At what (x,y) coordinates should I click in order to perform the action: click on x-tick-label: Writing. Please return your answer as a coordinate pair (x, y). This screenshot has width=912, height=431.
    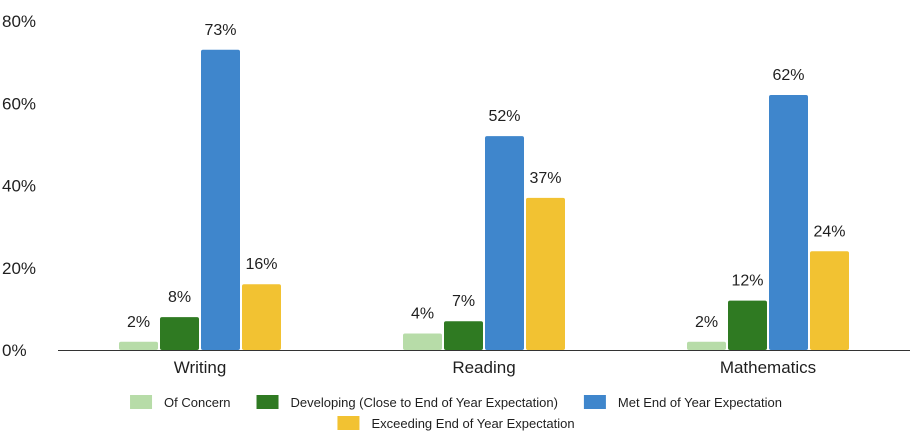
    Looking at the image, I should click on (200, 367).